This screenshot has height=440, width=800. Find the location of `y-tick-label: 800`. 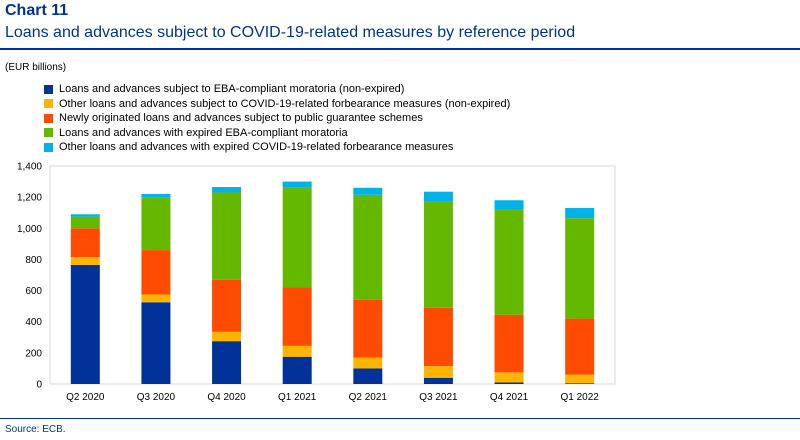

y-tick-label: 800 is located at coordinates (33, 260).